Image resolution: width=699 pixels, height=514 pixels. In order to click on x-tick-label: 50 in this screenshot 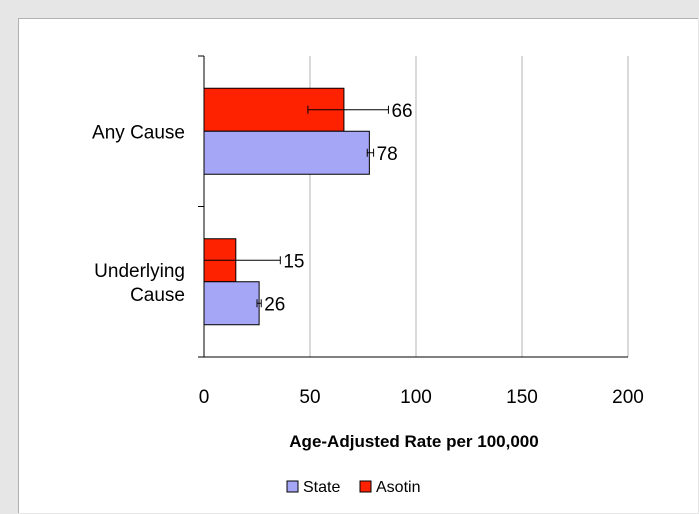, I will do `click(309, 397)`.